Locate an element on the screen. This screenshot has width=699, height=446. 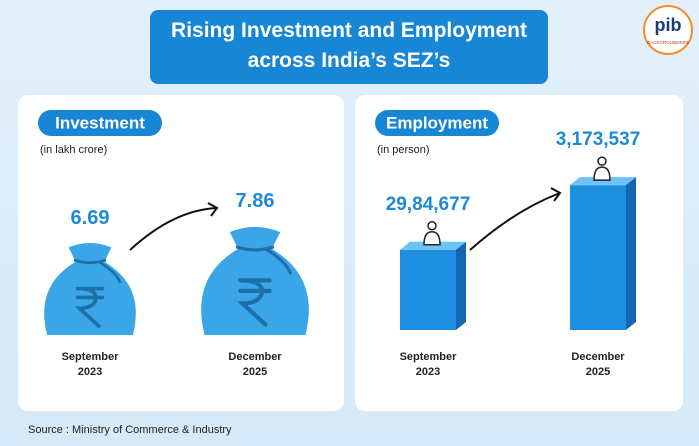
section-unit: (in person) is located at coordinates (403, 150).